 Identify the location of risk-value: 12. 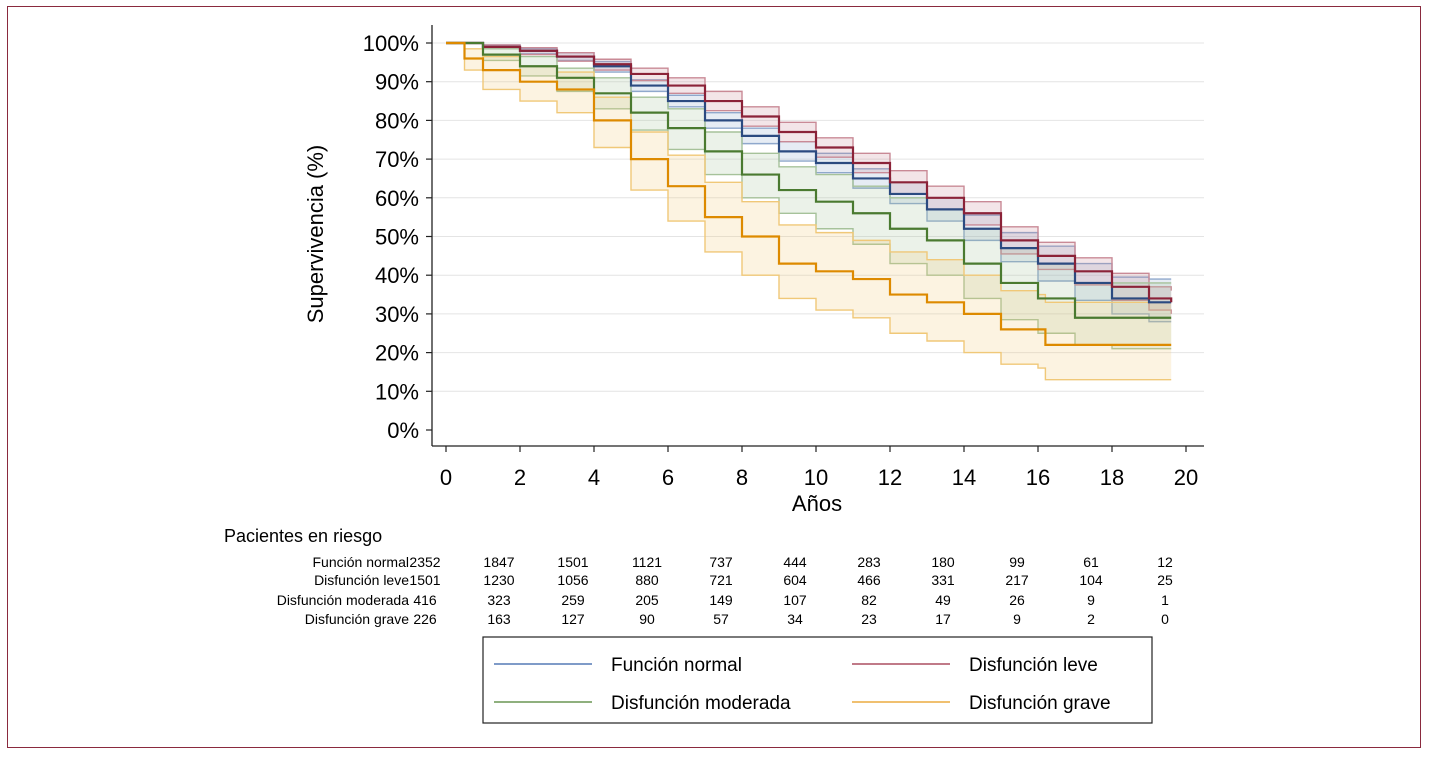
(1165, 562).